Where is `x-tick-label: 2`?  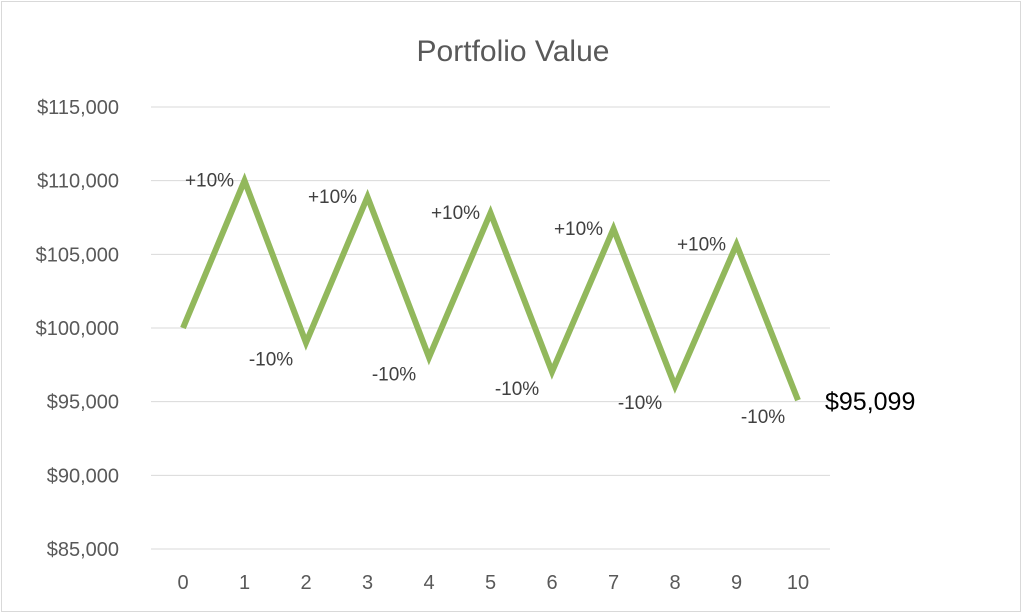
x-tick-label: 2 is located at coordinates (305, 583).